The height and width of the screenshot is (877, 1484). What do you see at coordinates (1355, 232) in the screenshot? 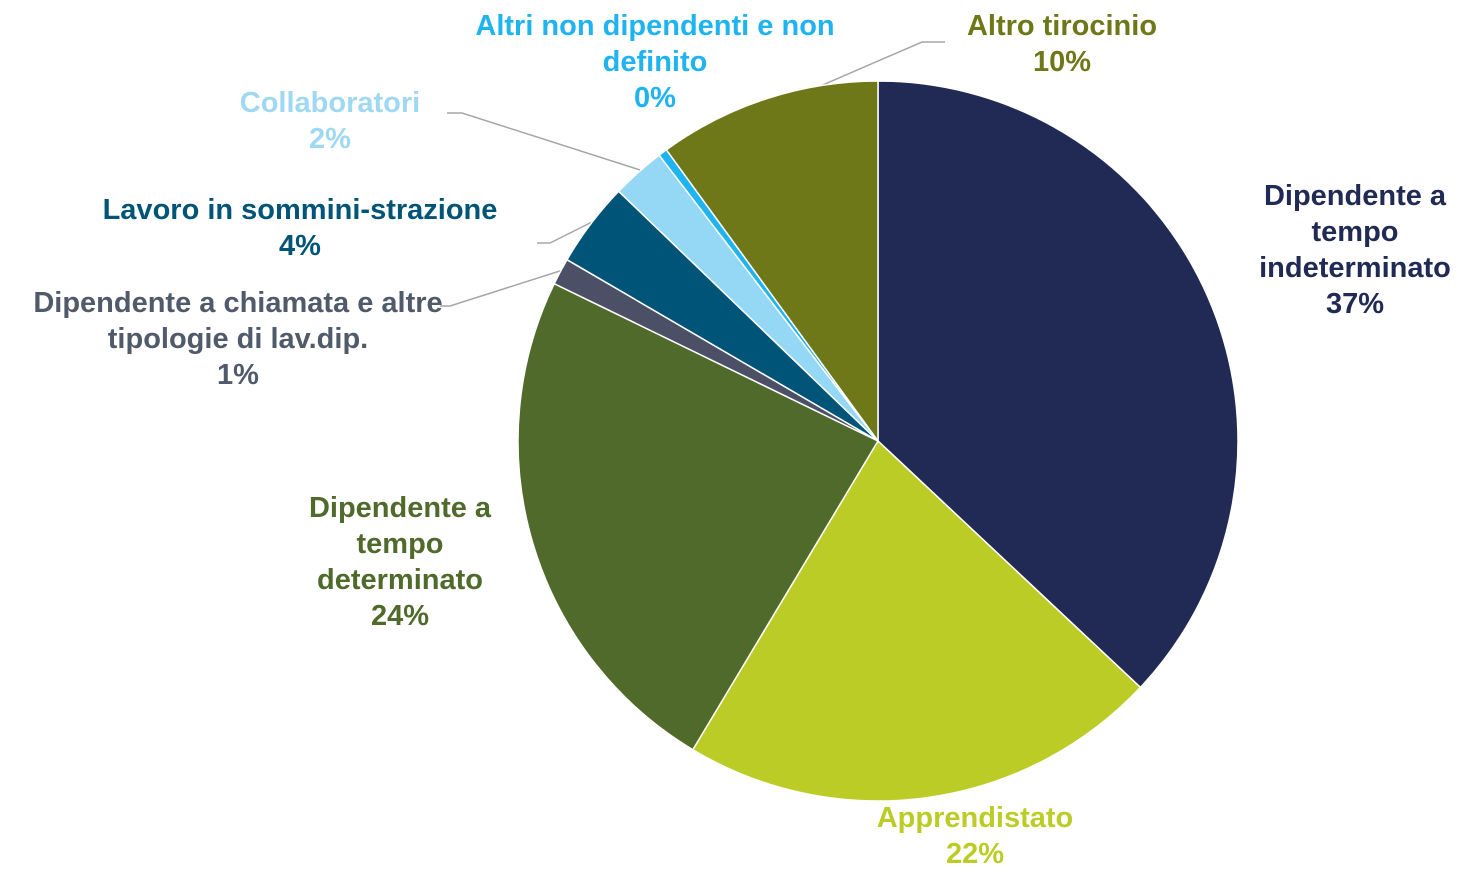
I see `category-label: Dipendente a tempo indeterminato` at bounding box center [1355, 232].